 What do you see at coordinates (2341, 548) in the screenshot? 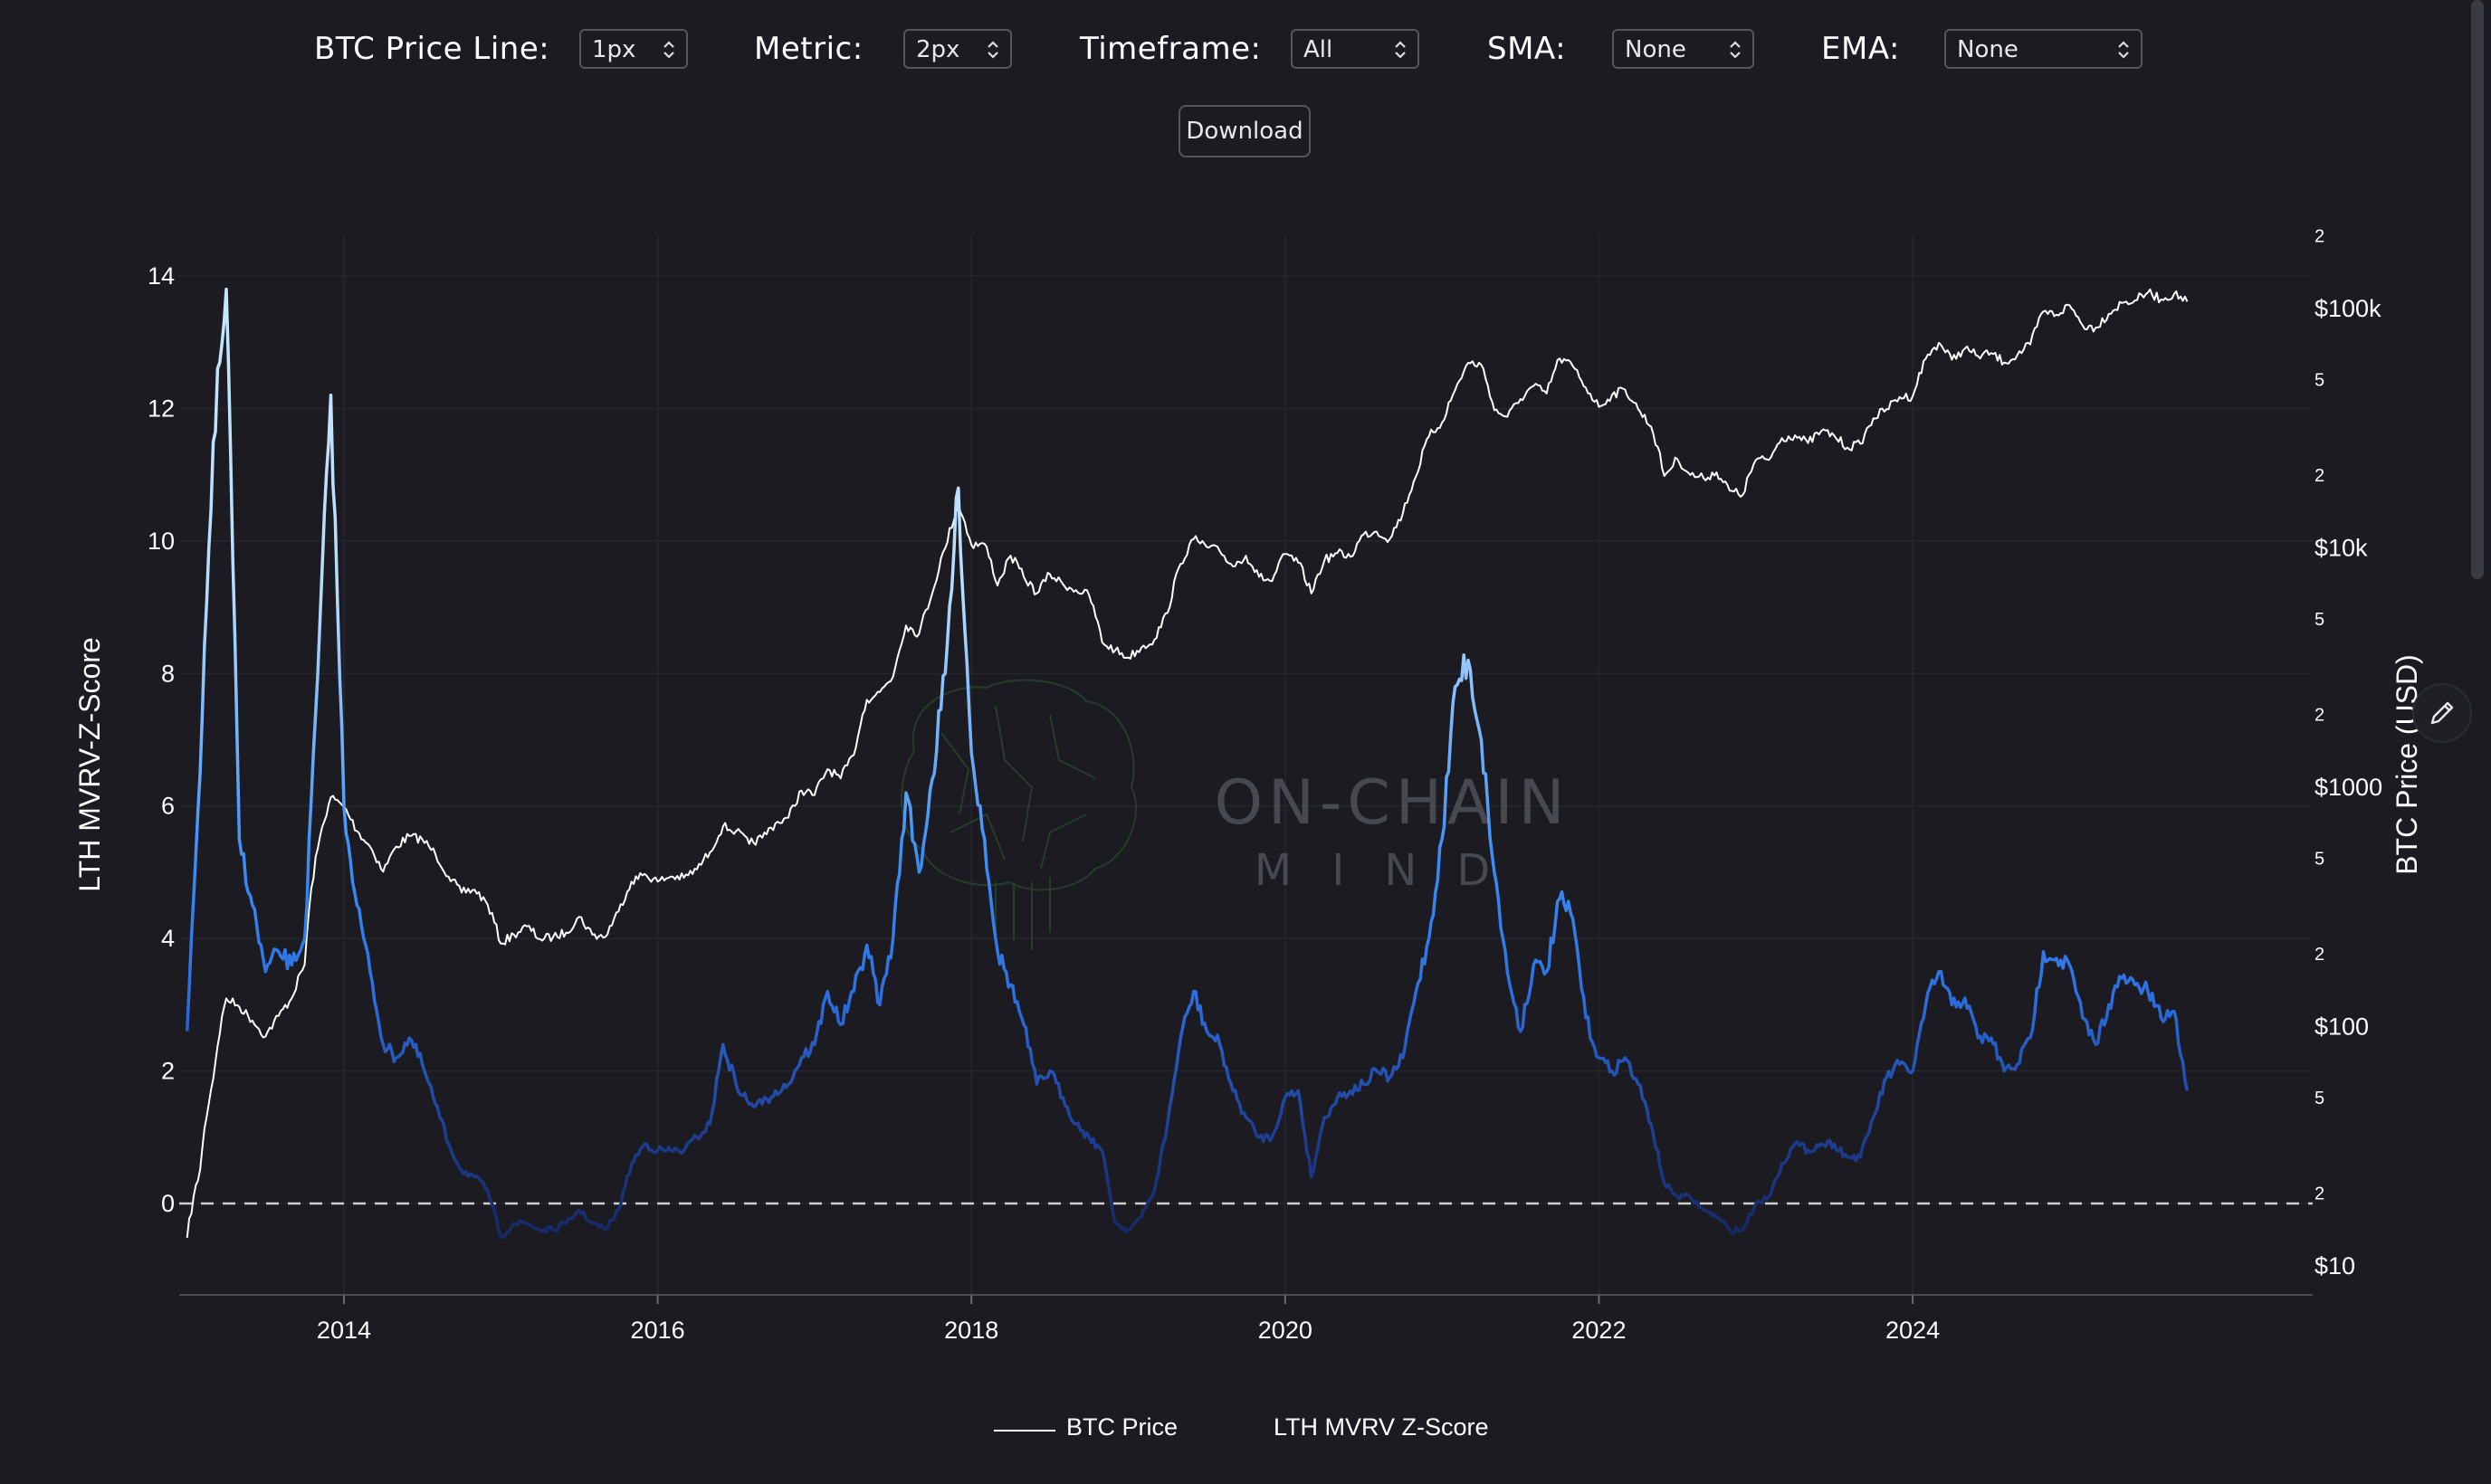
I see `right-tick-label: $10k` at bounding box center [2341, 548].